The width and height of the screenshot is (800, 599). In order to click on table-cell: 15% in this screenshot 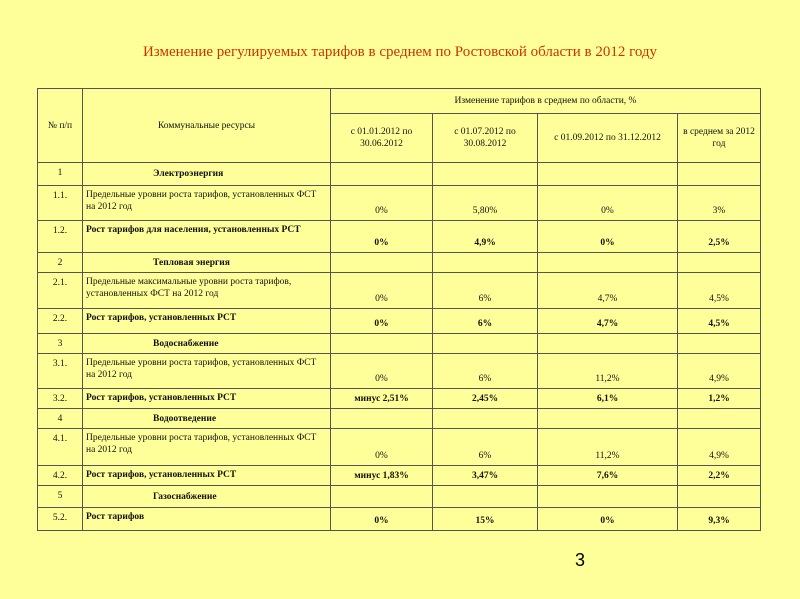, I will do `click(485, 519)`.